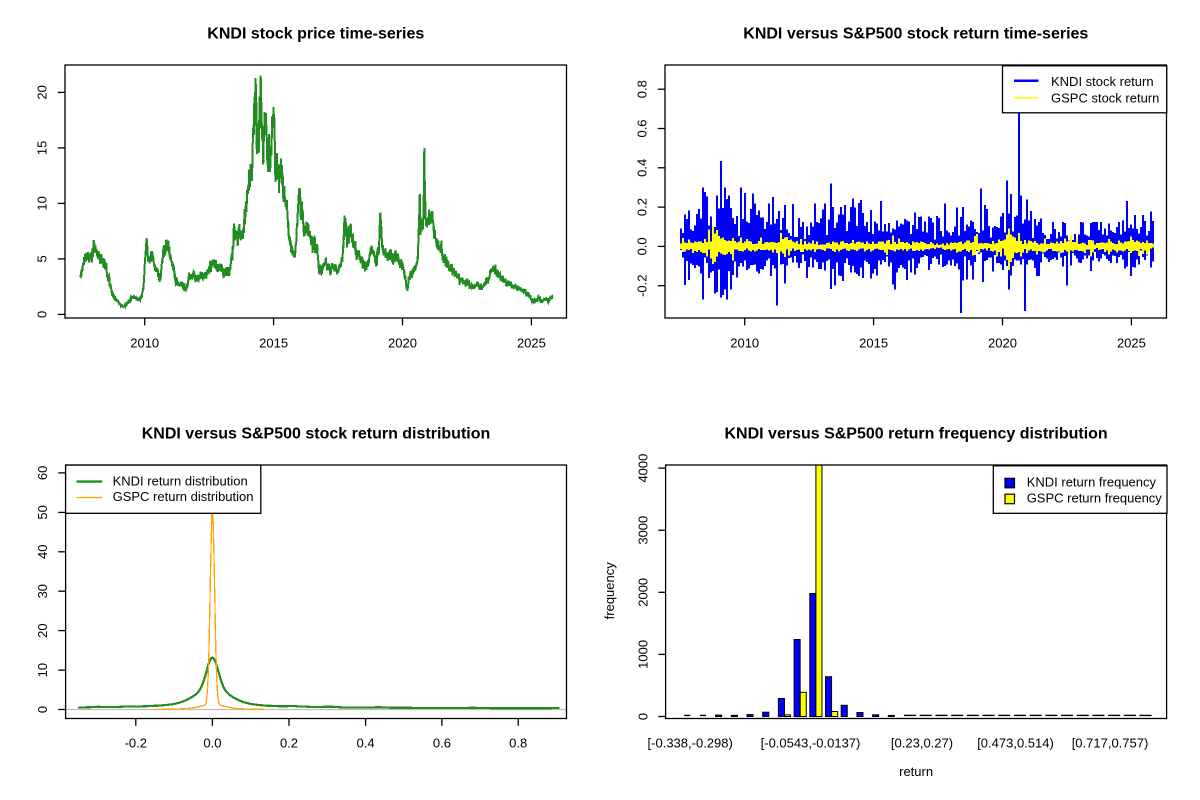  What do you see at coordinates (690, 743) in the screenshot?
I see `svg-text: [-0.338,-0.298)` at bounding box center [690, 743].